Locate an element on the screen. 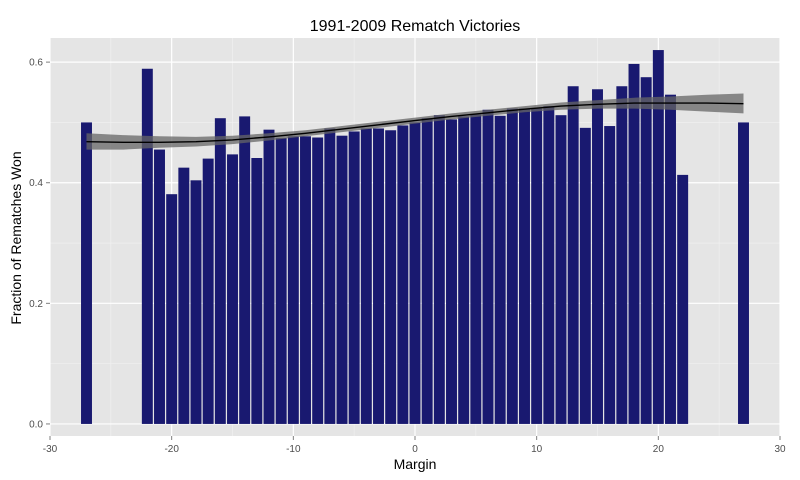  confidence-ribbon is located at coordinates (415, 121).